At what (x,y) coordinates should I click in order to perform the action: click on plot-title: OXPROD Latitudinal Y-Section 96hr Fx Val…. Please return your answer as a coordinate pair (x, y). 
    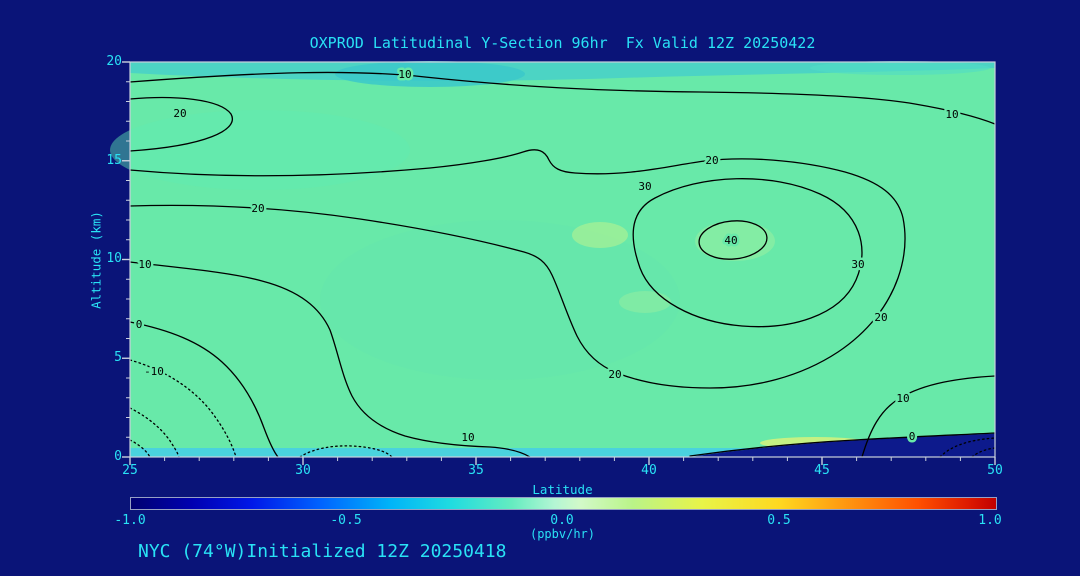
    Looking at the image, I should click on (562, 43).